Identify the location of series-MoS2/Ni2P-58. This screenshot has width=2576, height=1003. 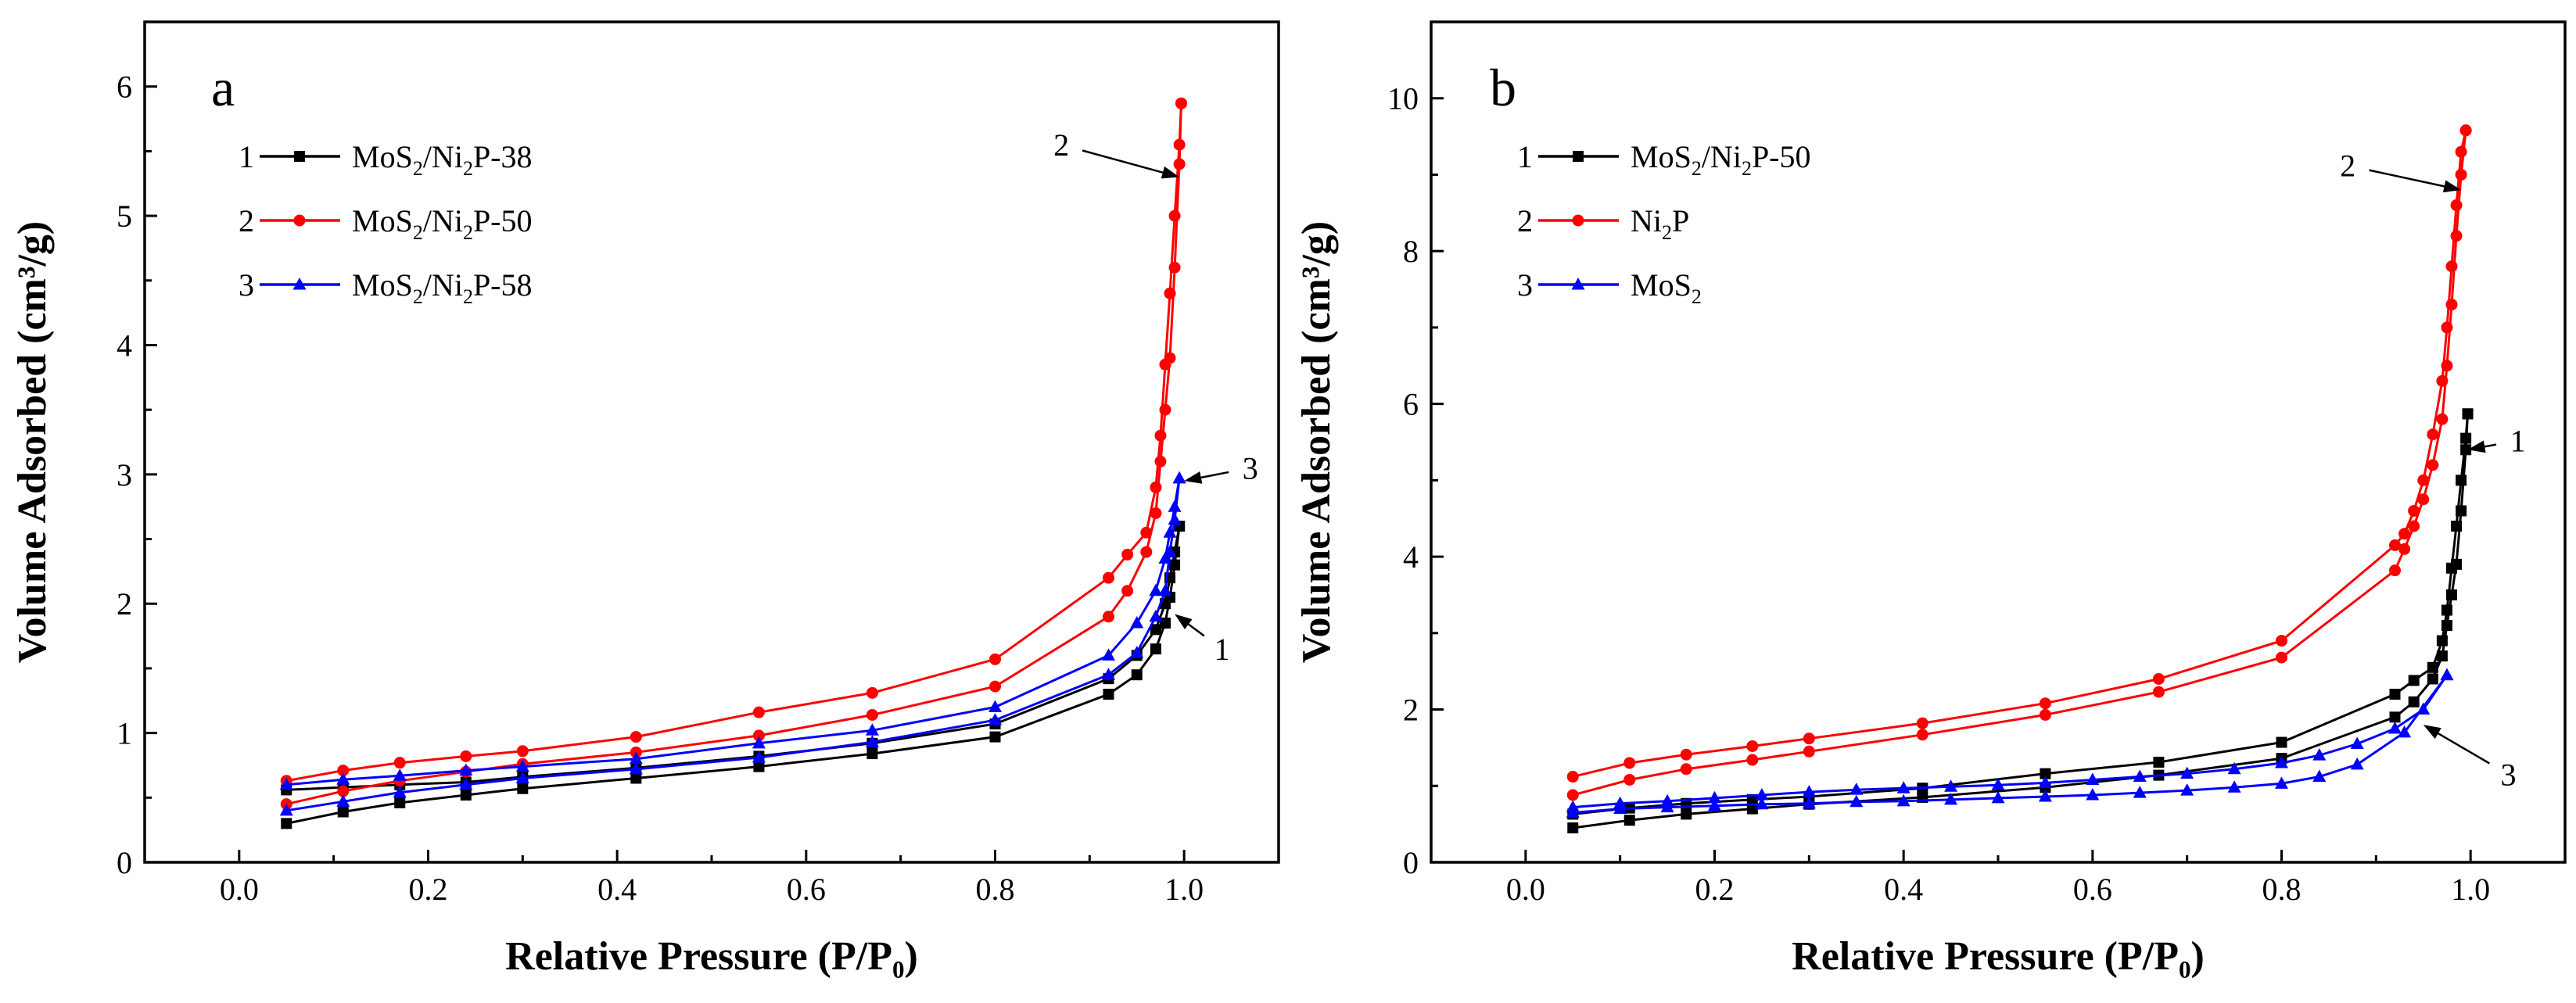
(732, 644).